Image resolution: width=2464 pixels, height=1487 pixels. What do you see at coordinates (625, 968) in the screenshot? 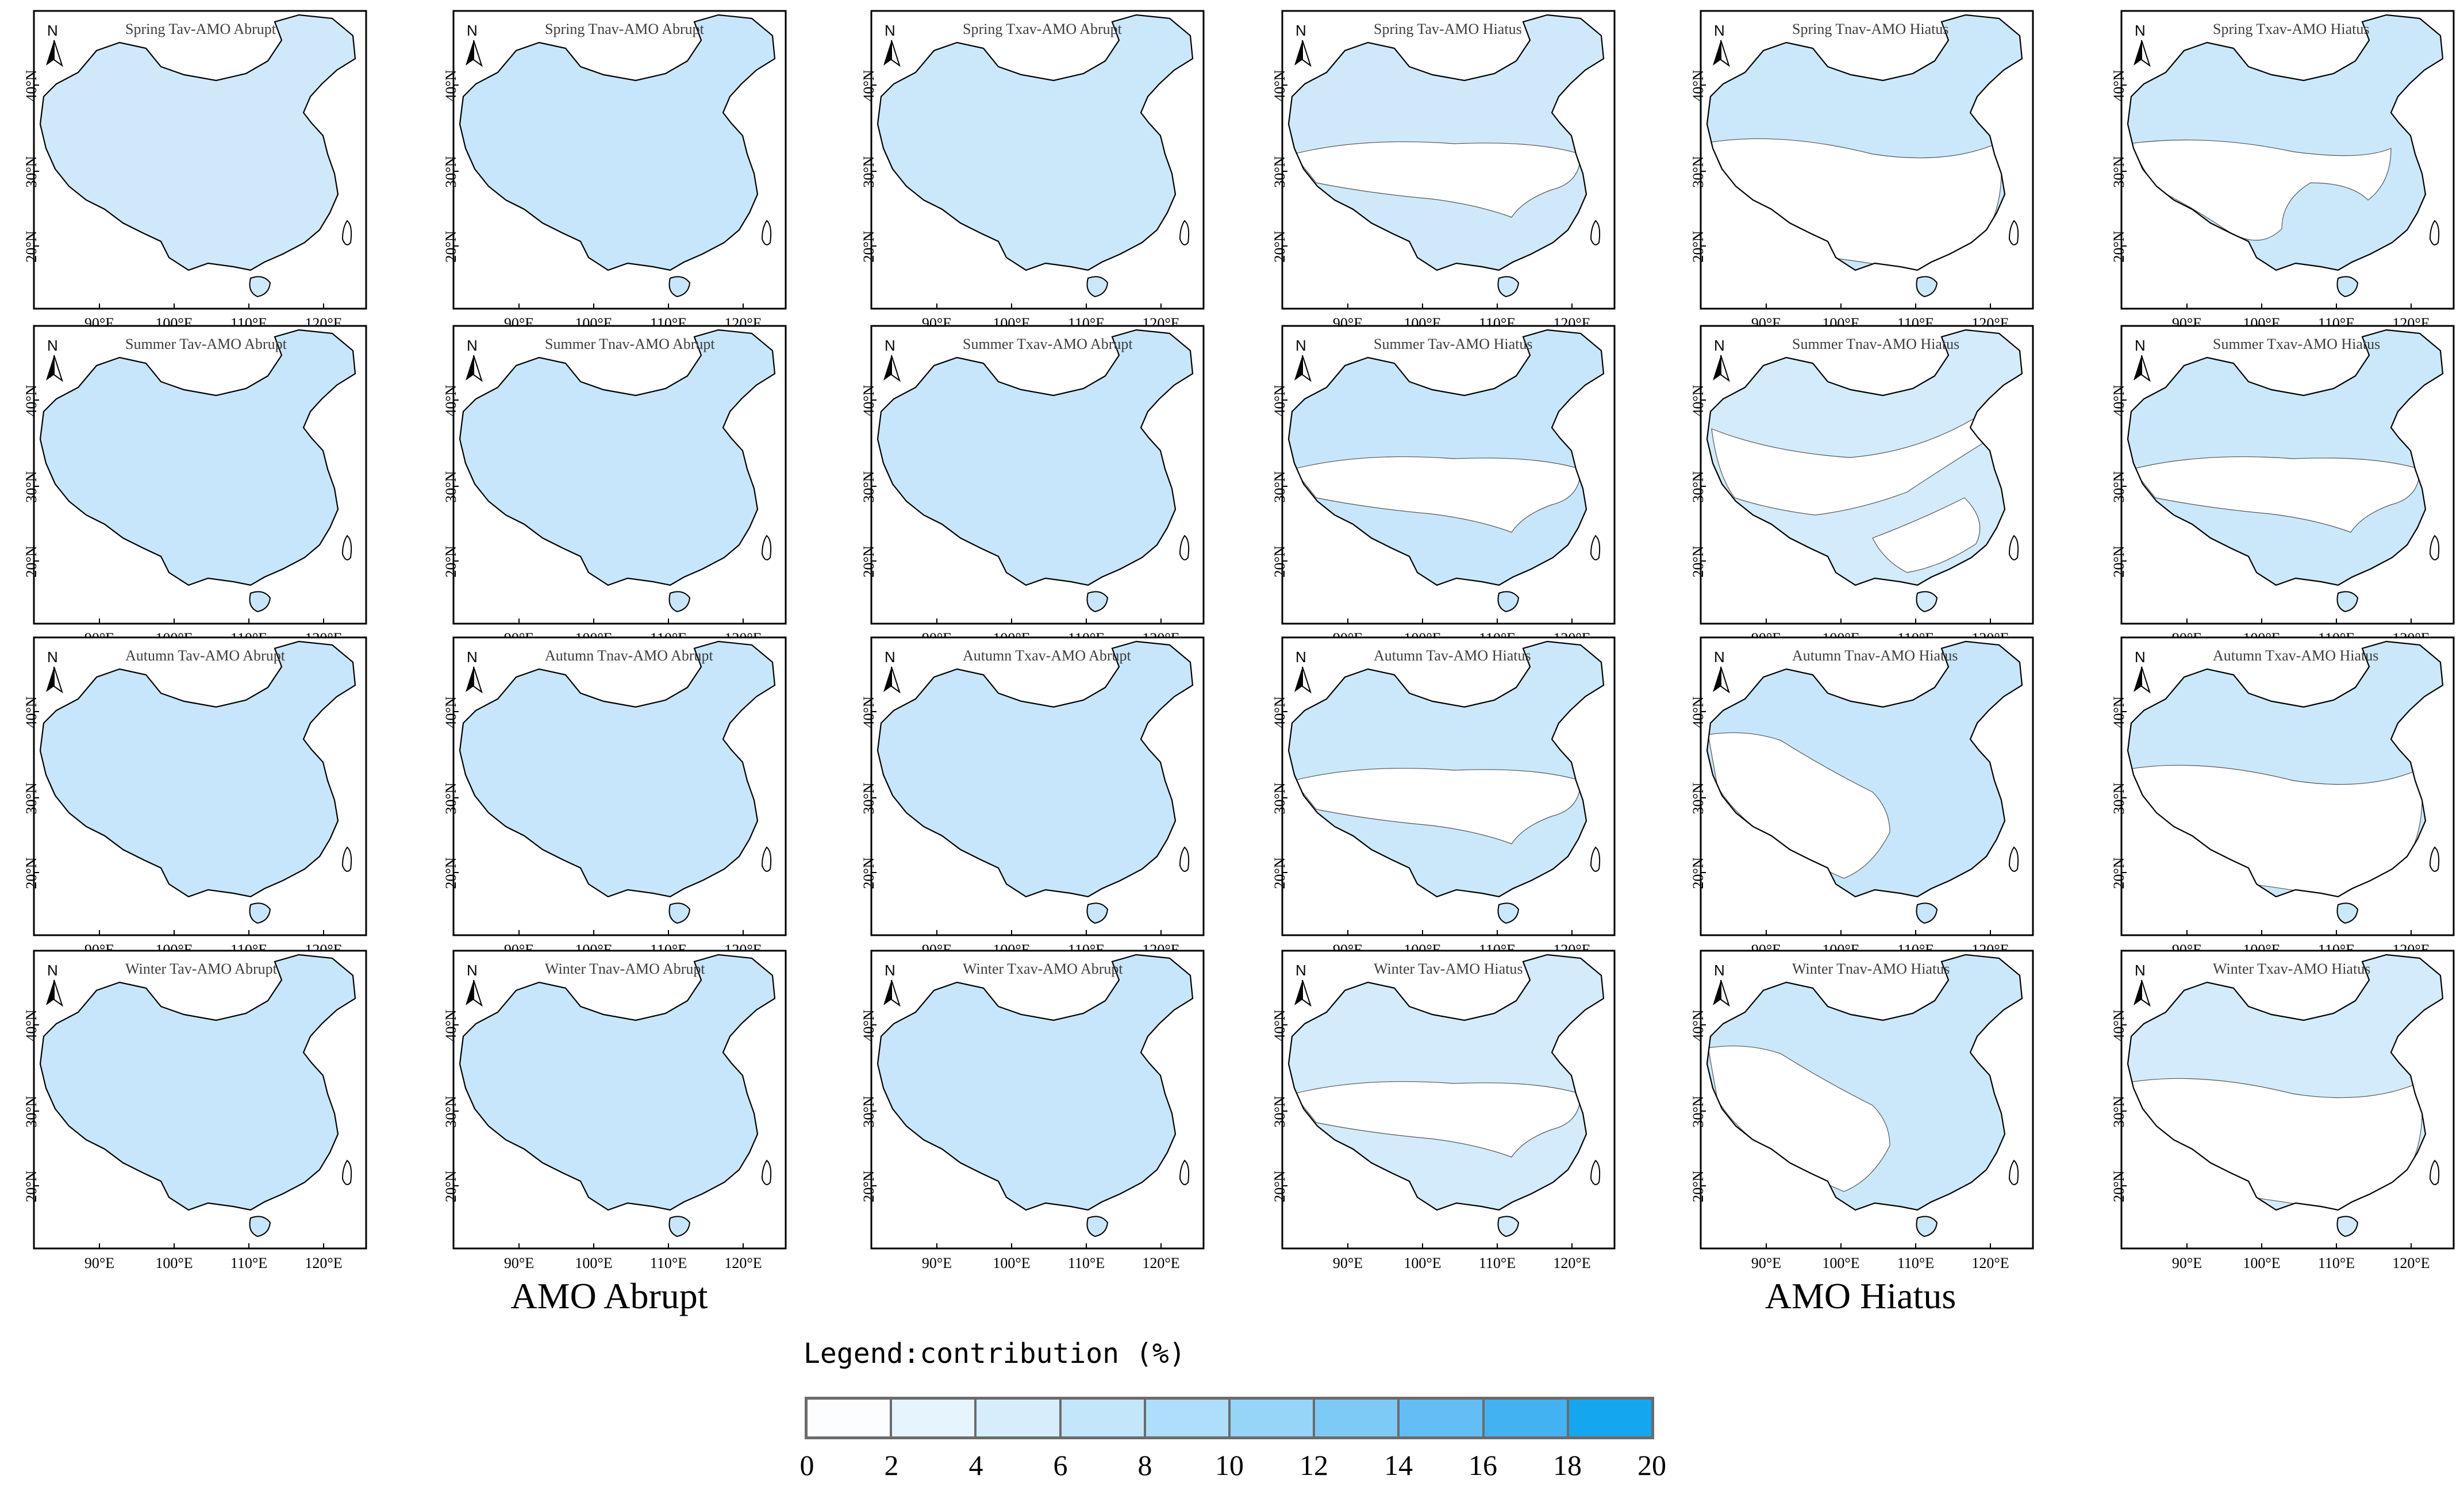
I see `panel-title: Winter Tnav-AMO Abrupt` at bounding box center [625, 968].